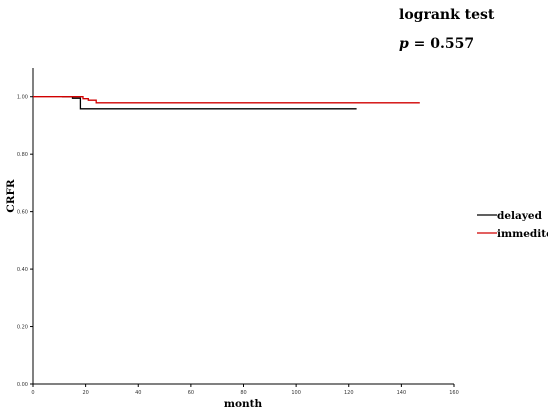  I want to click on series-line-immedite, so click(226, 100).